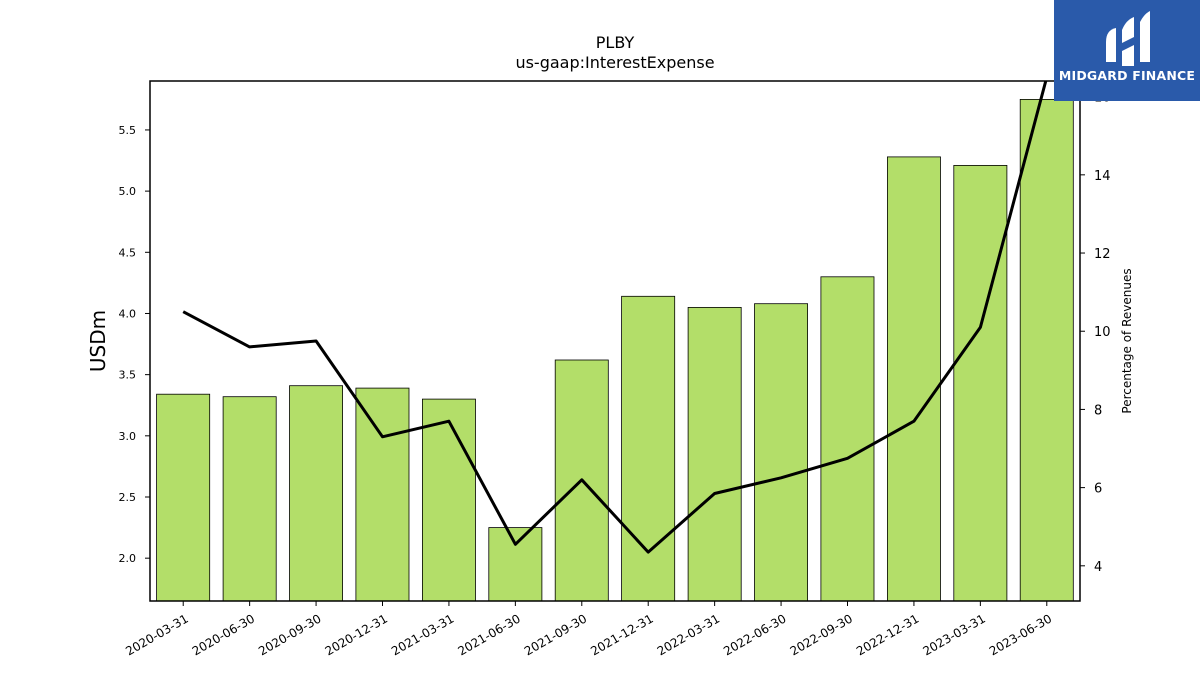  I want to click on logo-text: MIDGARD FINANCE, so click(1127, 75).